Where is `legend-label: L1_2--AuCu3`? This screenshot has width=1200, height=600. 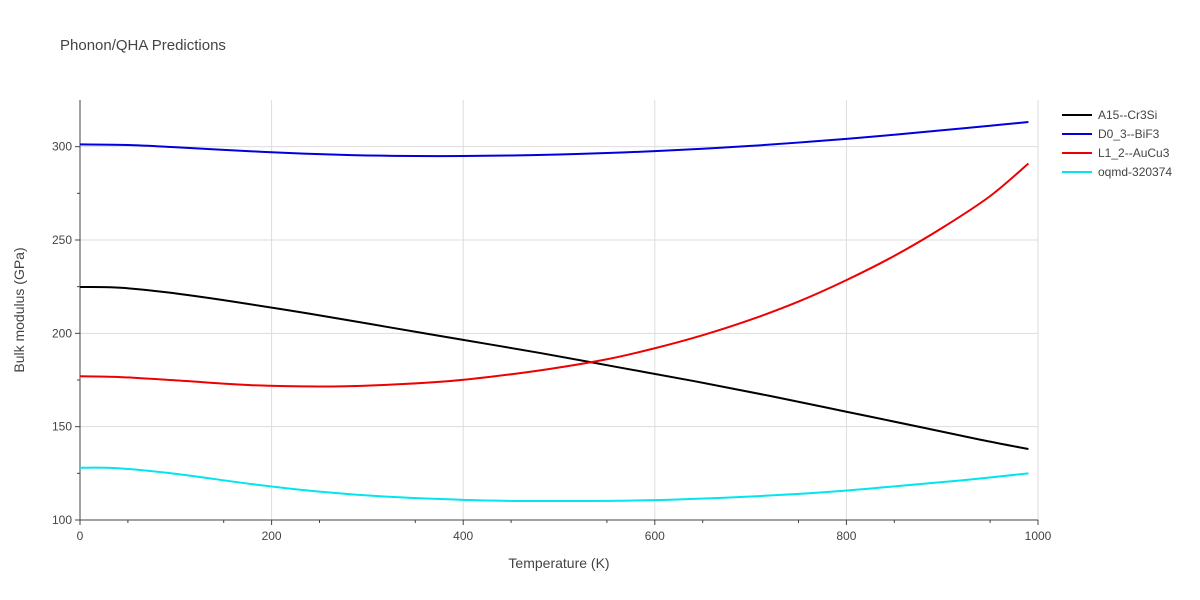 legend-label: L1_2--AuCu3 is located at coordinates (1134, 153).